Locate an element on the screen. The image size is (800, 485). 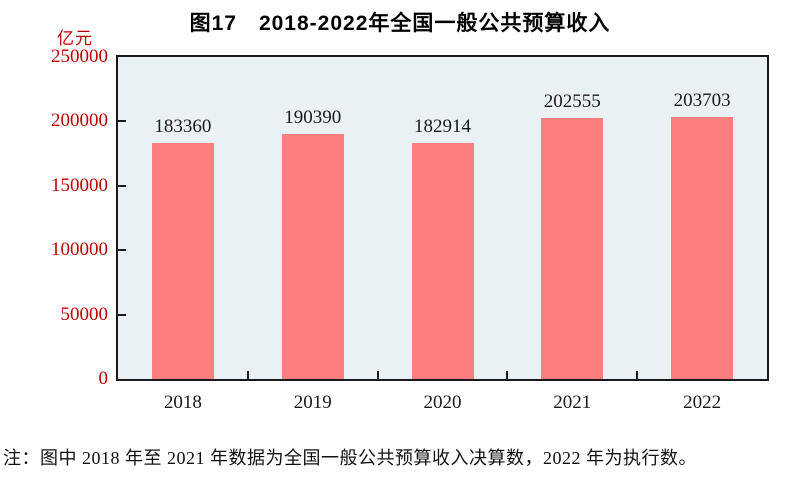
y-tick-label: 100000 is located at coordinates (79, 250).